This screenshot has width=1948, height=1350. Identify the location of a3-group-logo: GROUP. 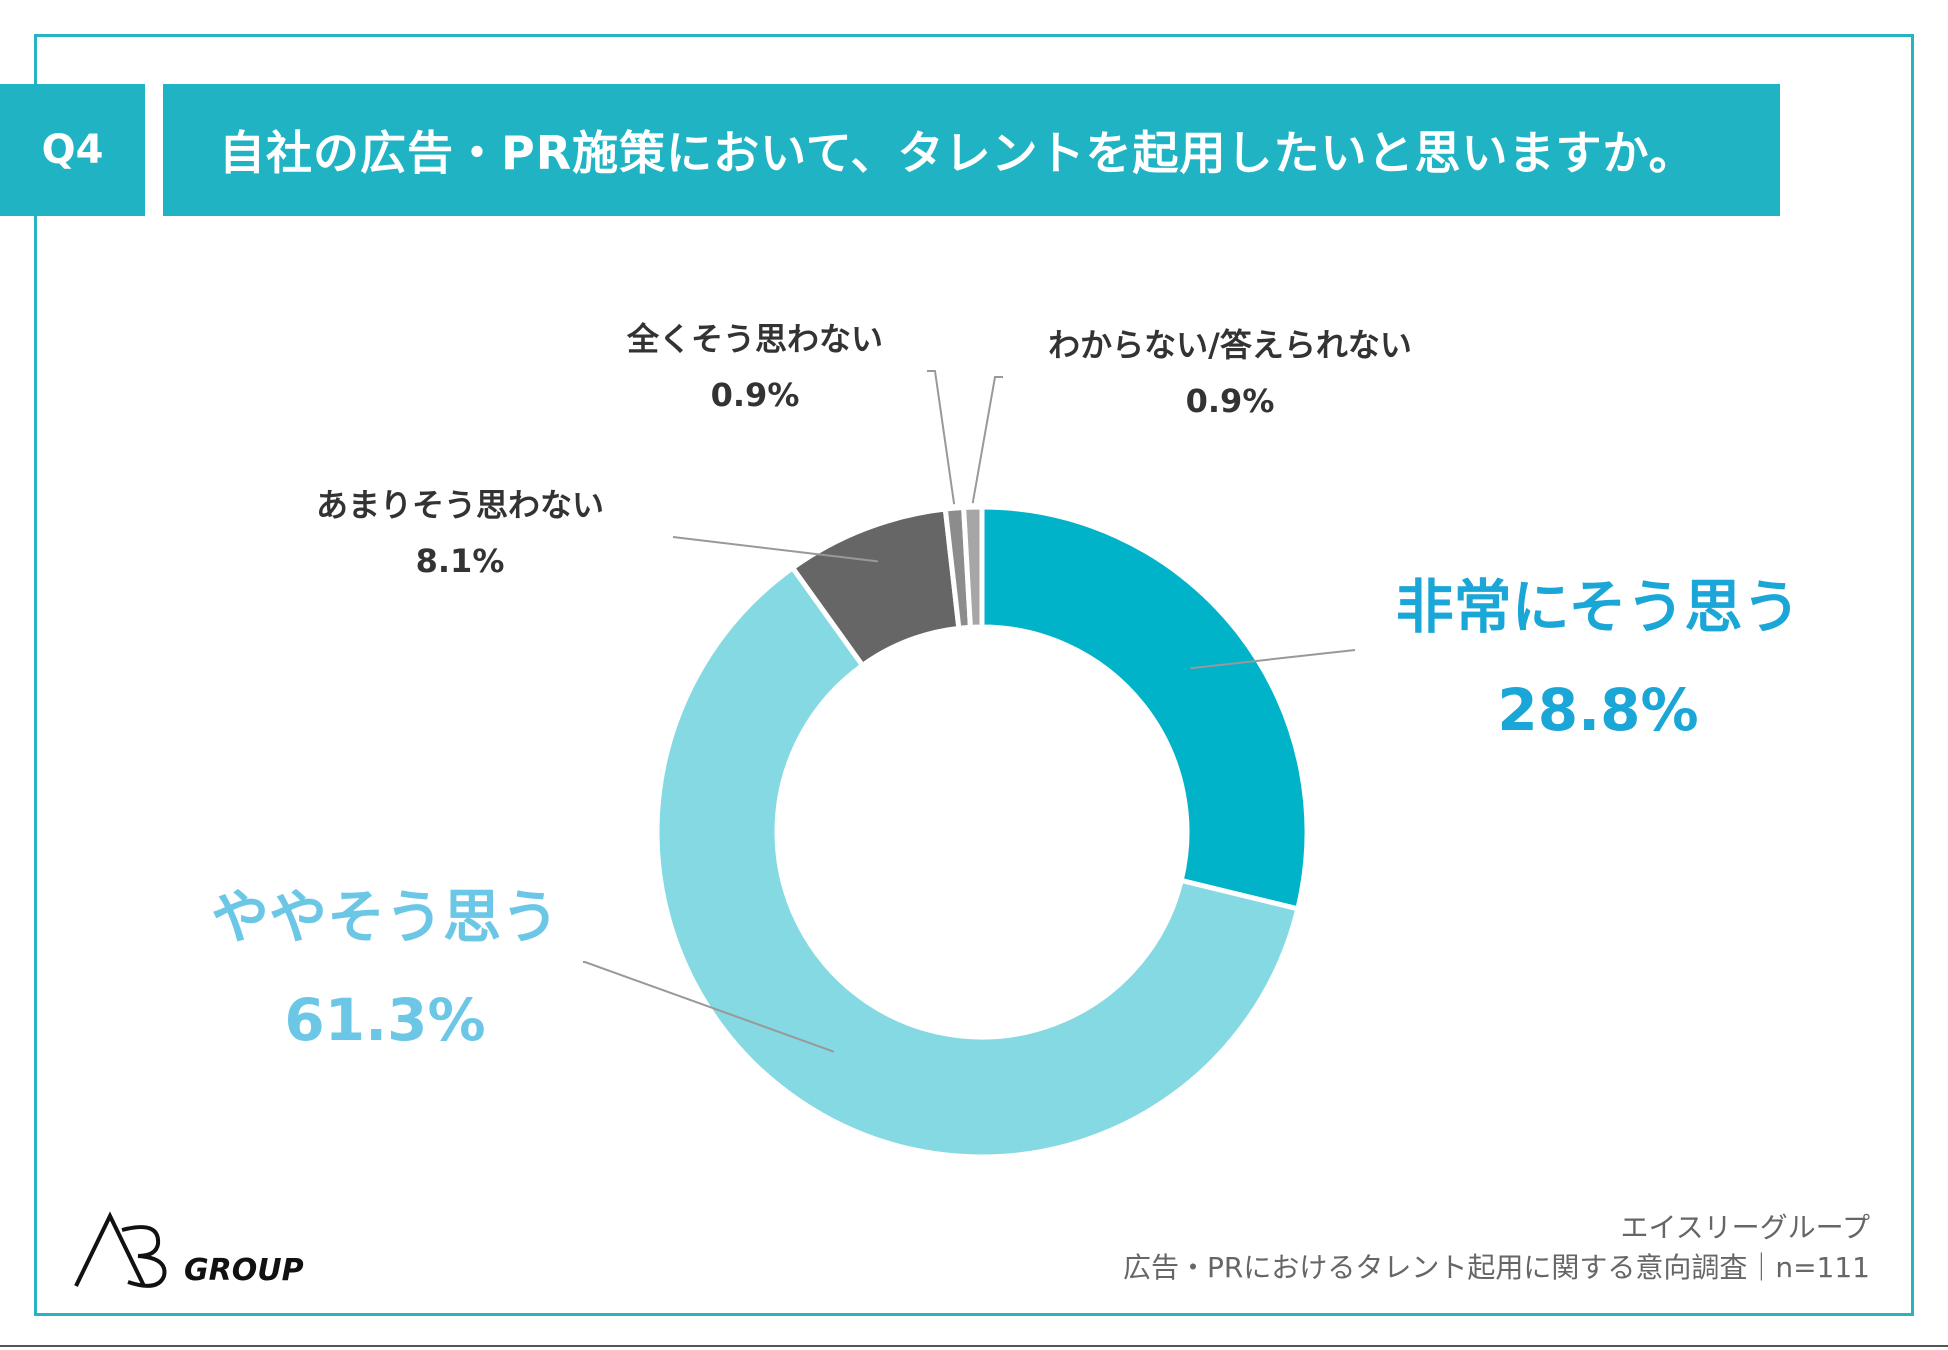
(188, 1250).